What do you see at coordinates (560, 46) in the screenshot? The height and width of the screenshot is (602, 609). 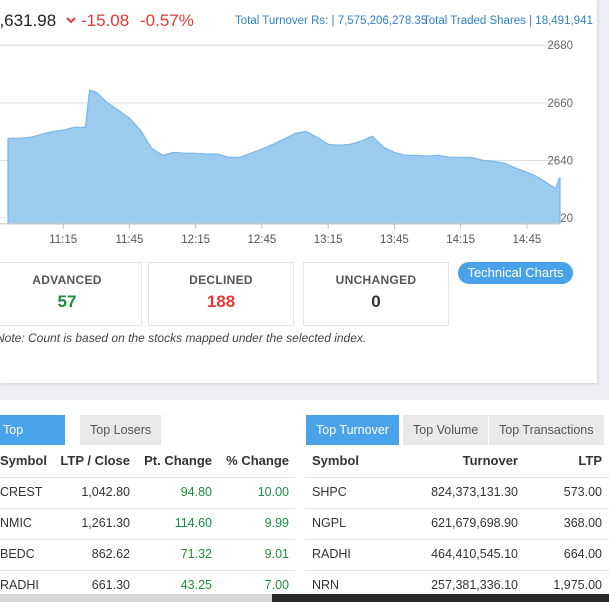 I see `y-tick-label: 2680` at bounding box center [560, 46].